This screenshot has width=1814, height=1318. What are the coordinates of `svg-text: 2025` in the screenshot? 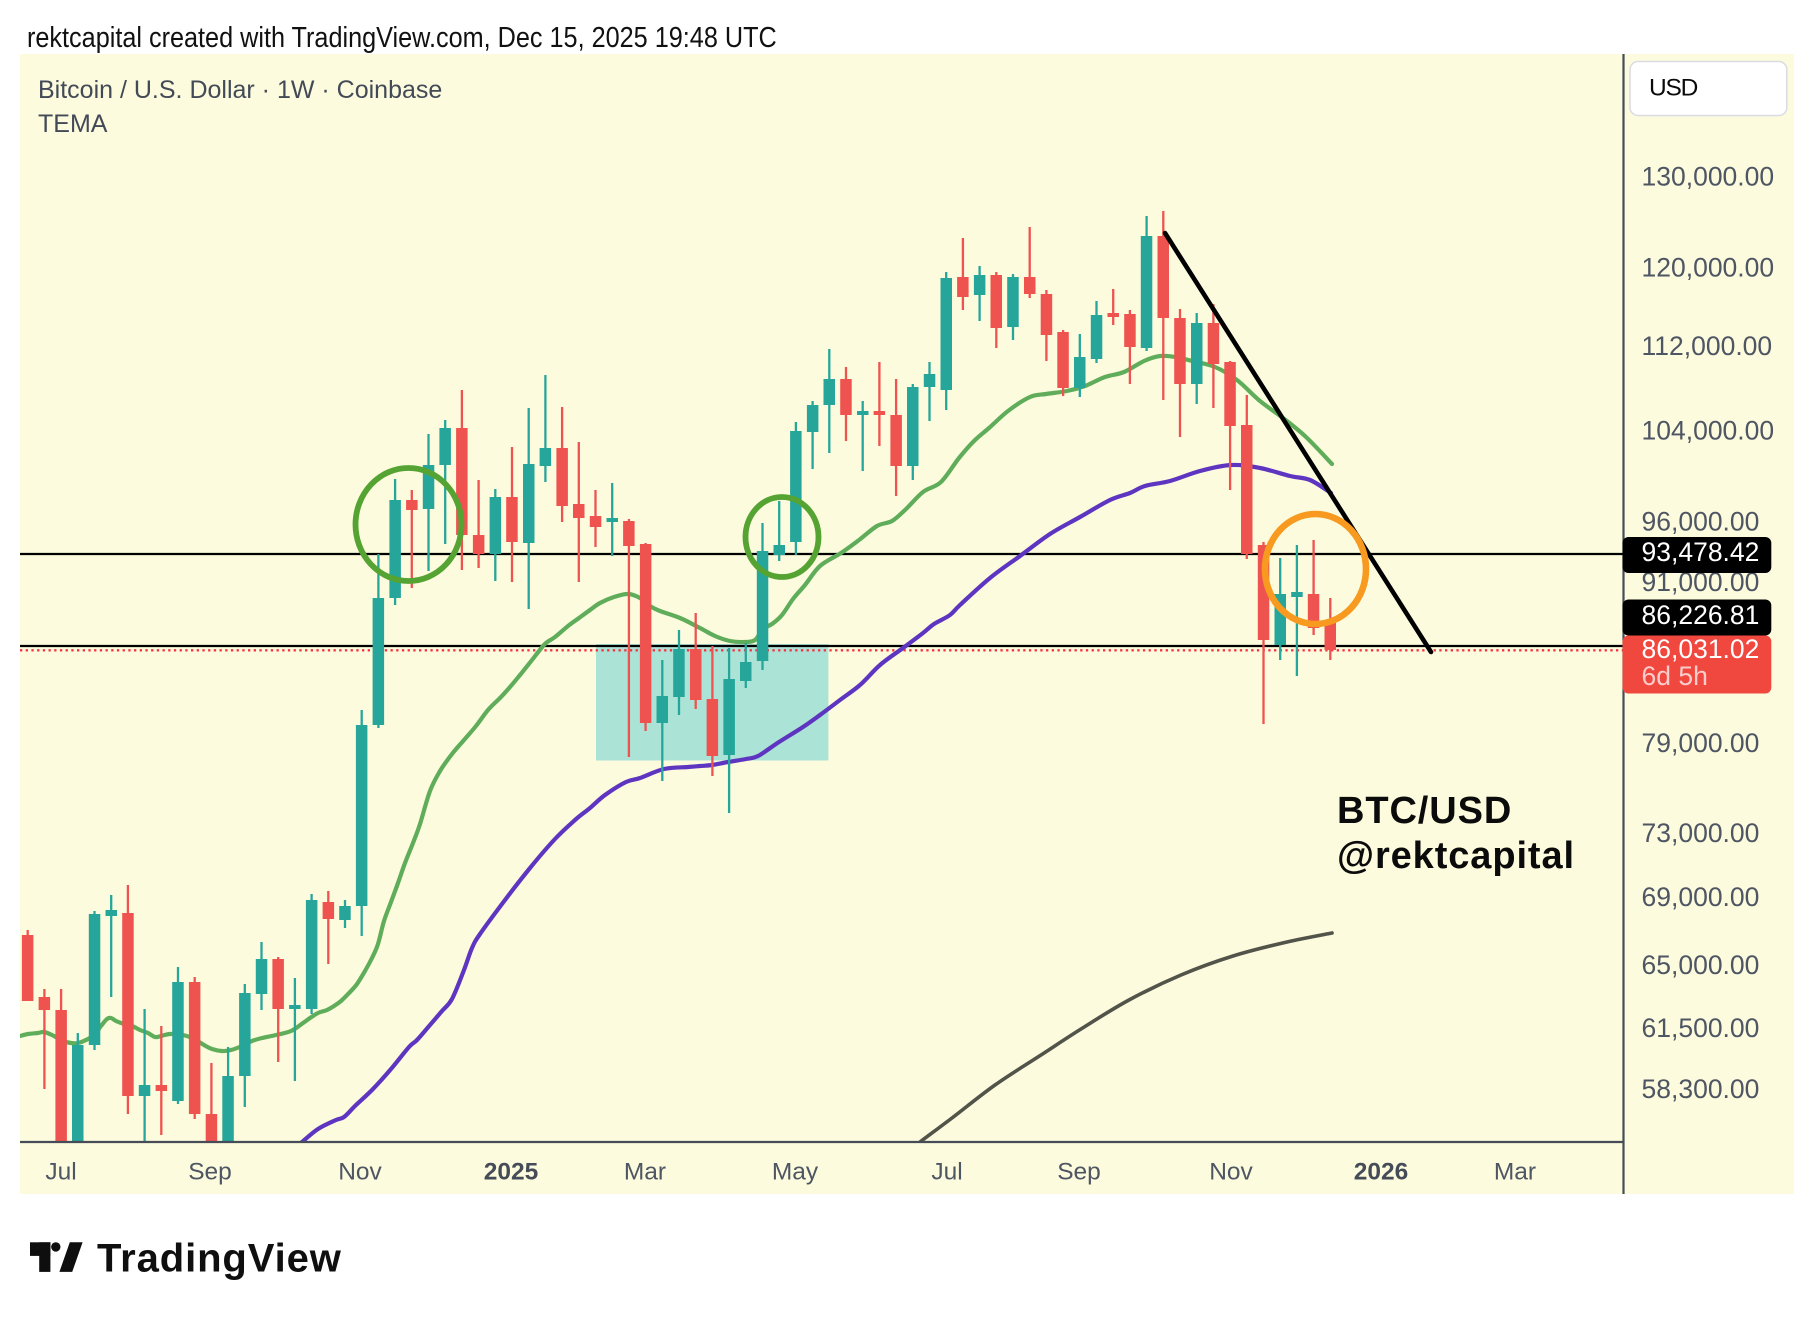 It's located at (511, 1172).